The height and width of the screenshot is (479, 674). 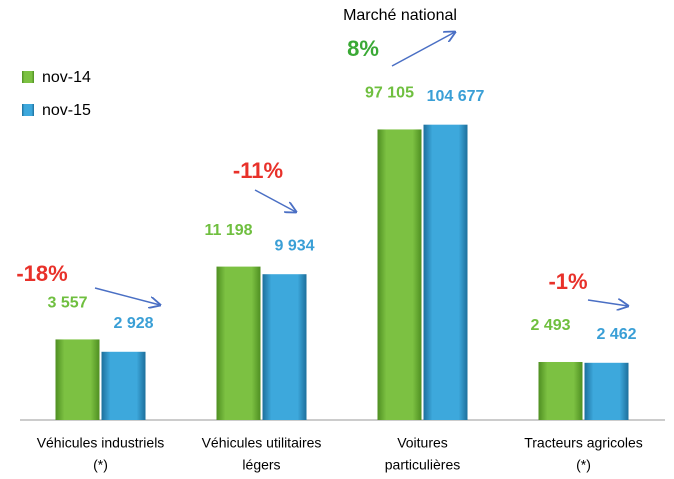 I want to click on x-tick-label: Véhicules utilitaires, so click(x=262, y=443).